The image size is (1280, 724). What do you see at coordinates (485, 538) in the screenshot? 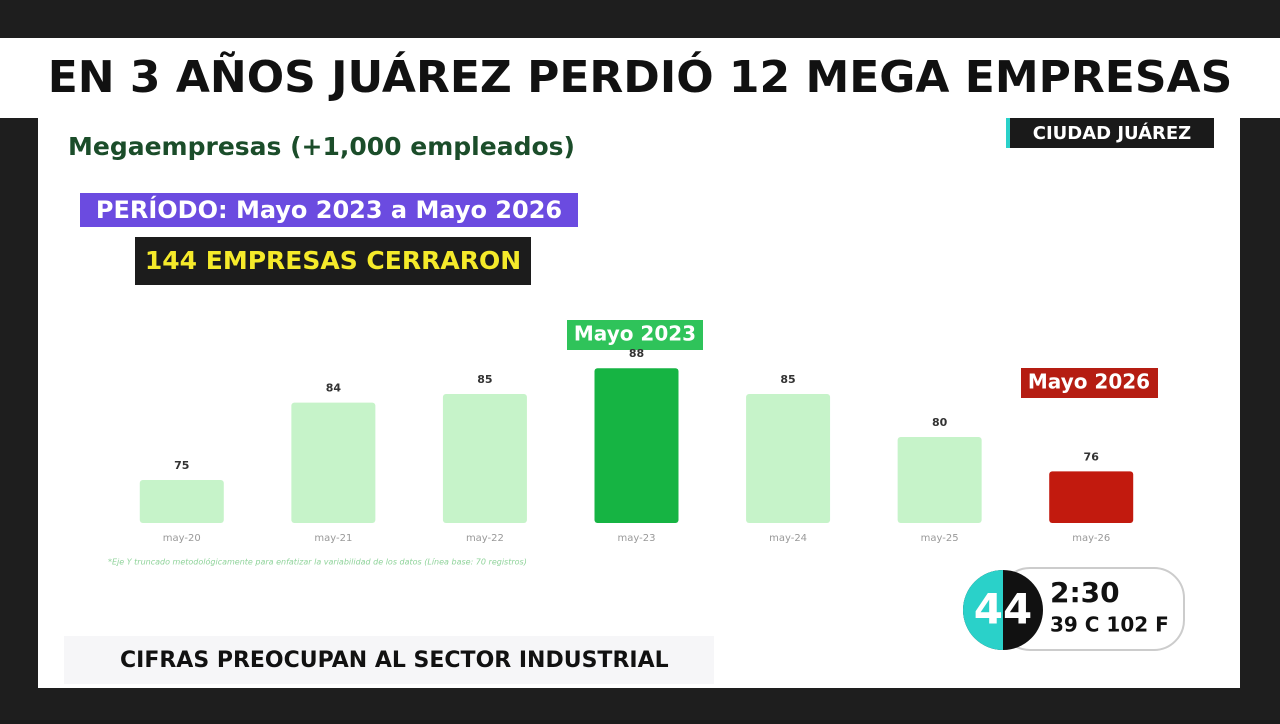
I see `x-tick-label: may-22` at bounding box center [485, 538].